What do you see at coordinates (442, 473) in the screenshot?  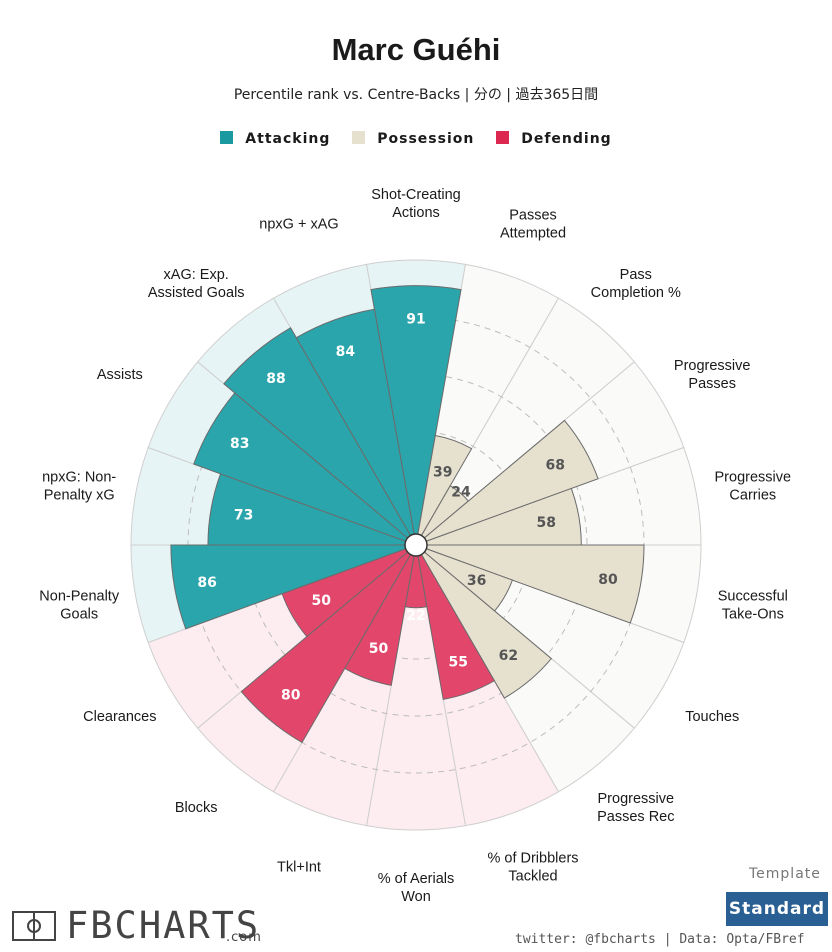 I see `value-label-passes-attempted: 39` at bounding box center [442, 473].